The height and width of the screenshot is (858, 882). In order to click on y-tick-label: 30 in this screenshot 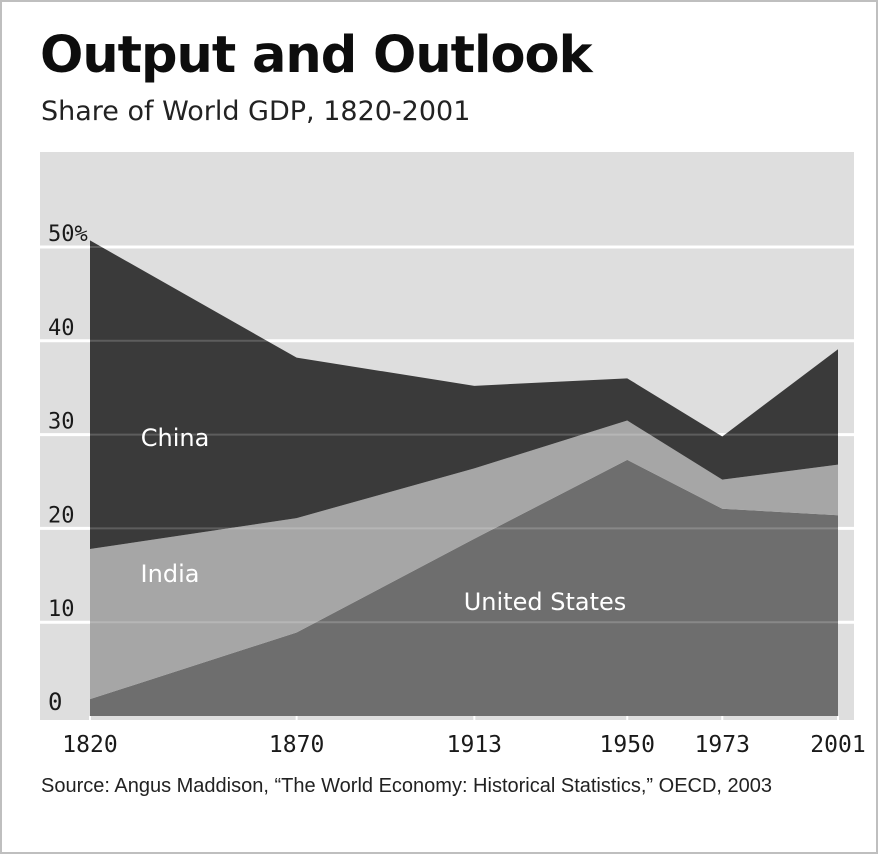, I will do `click(61, 422)`.